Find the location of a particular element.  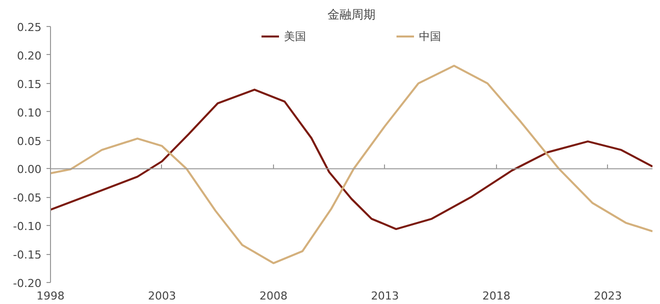

legend-label: 中国 is located at coordinates (430, 36).